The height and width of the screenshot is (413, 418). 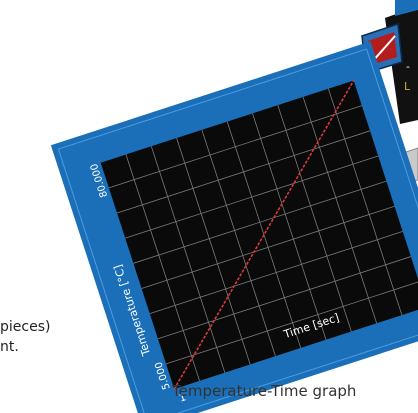 What do you see at coordinates (408, 66) in the screenshot?
I see `top-panel-fragment-1: -` at bounding box center [408, 66].